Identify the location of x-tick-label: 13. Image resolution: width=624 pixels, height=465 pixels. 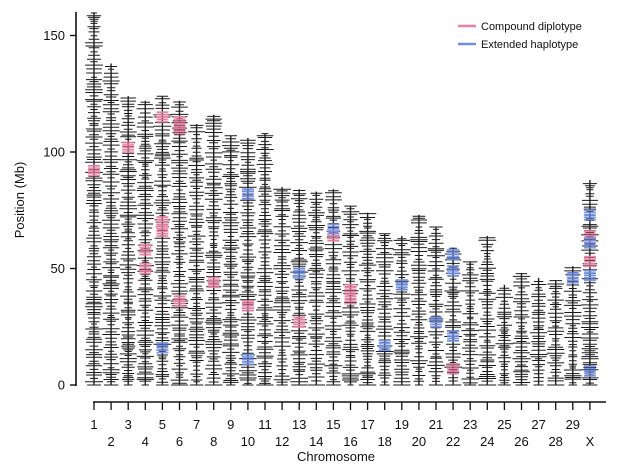
(299, 424).